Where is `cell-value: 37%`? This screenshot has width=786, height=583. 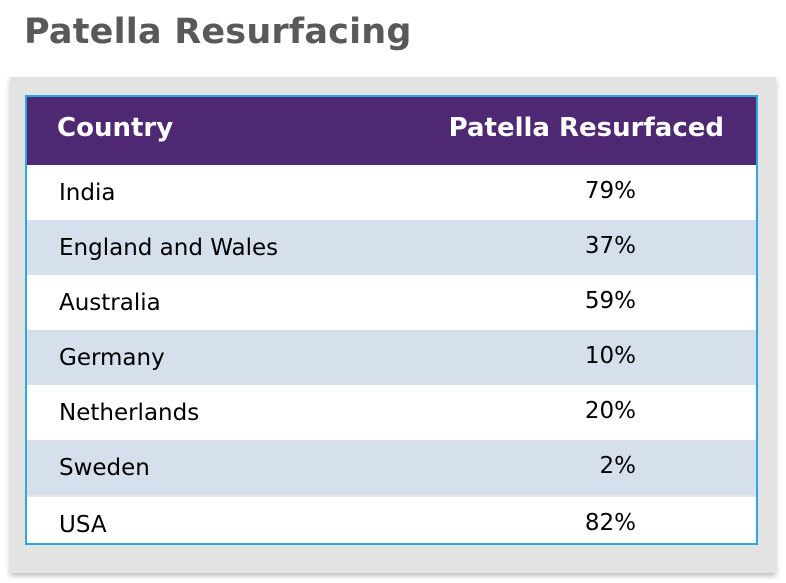
cell-value: 37% is located at coordinates (610, 246).